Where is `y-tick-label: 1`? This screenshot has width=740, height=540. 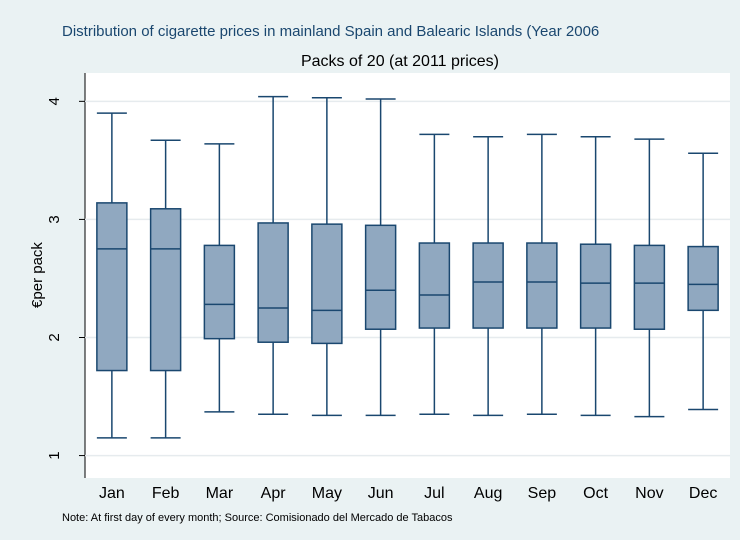 y-tick-label: 1 is located at coordinates (54, 455).